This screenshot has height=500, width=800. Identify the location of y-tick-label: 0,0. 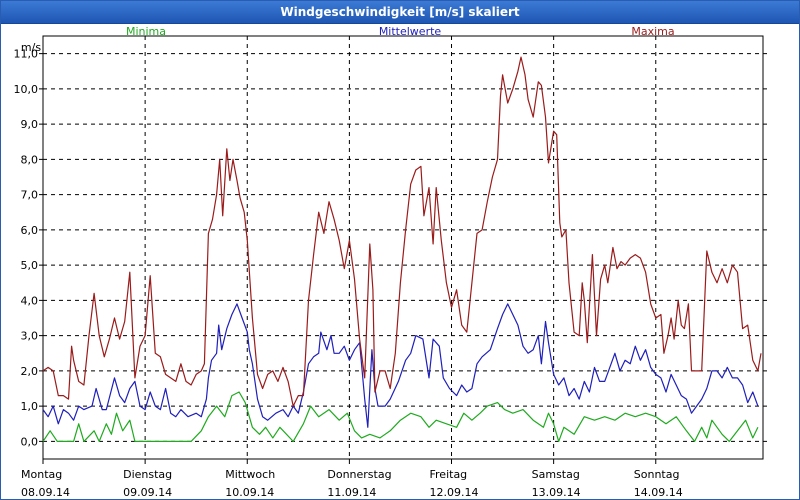
(30, 441).